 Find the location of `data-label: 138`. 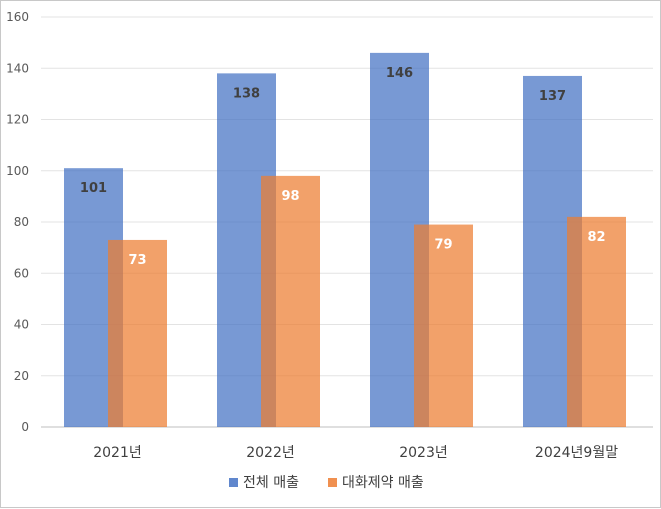

data-label: 138 is located at coordinates (246, 93).